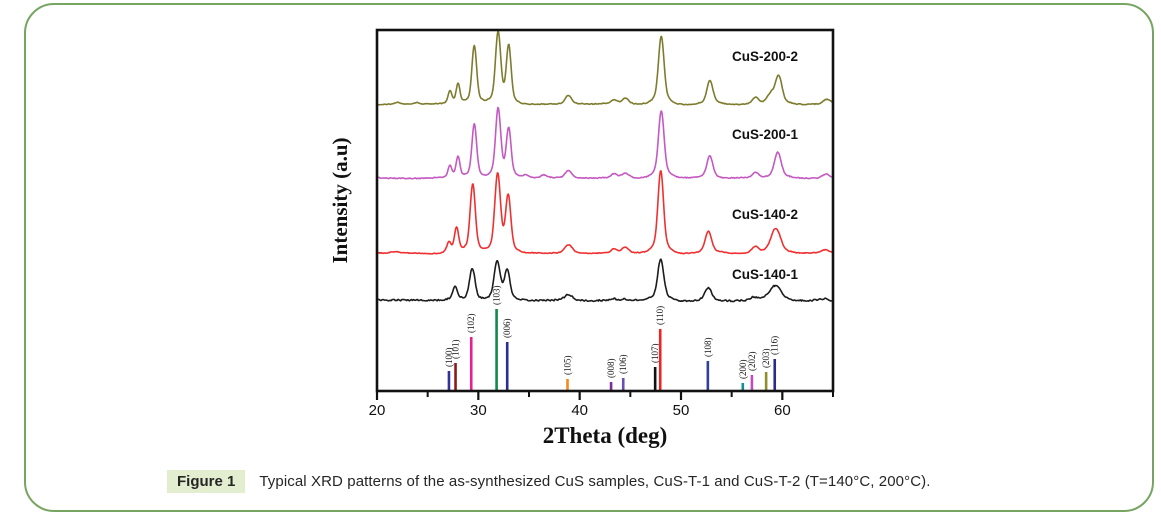  Describe the element at coordinates (775, 345) in the screenshot. I see `ref-peak-label-(116): (116)` at that location.